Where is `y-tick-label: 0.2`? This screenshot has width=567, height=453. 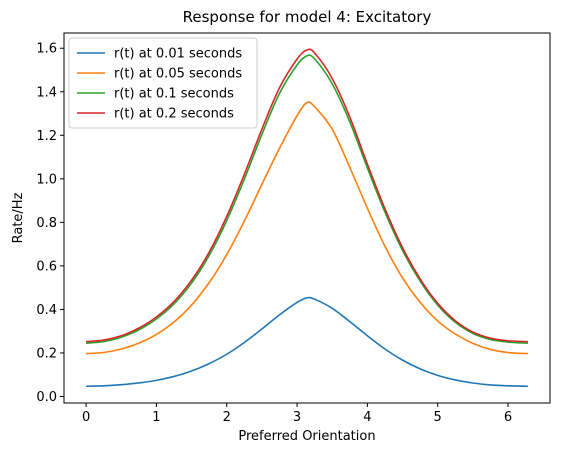 y-tick-label: 0.2 is located at coordinates (46, 353).